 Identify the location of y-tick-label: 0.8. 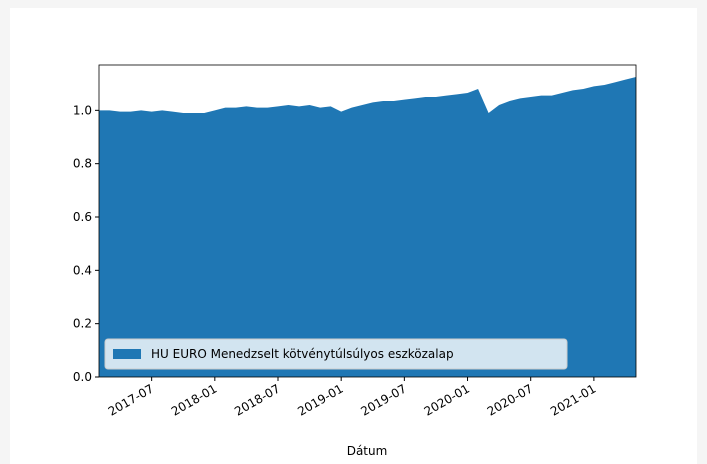
(82, 164).